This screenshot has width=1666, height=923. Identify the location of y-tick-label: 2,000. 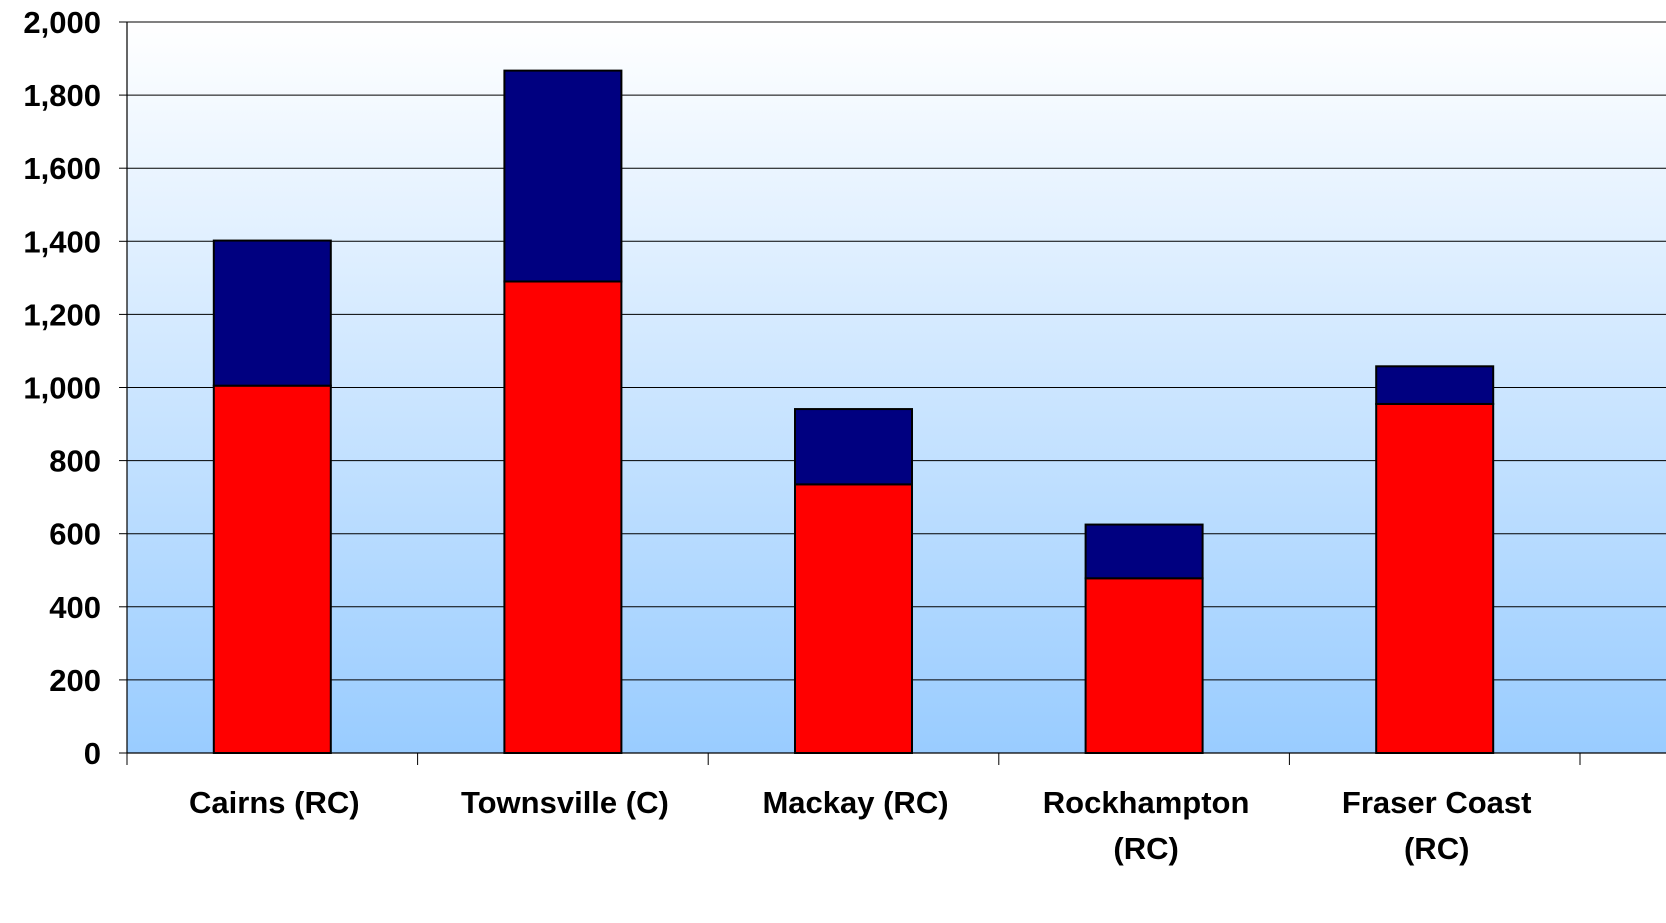
(62, 22).